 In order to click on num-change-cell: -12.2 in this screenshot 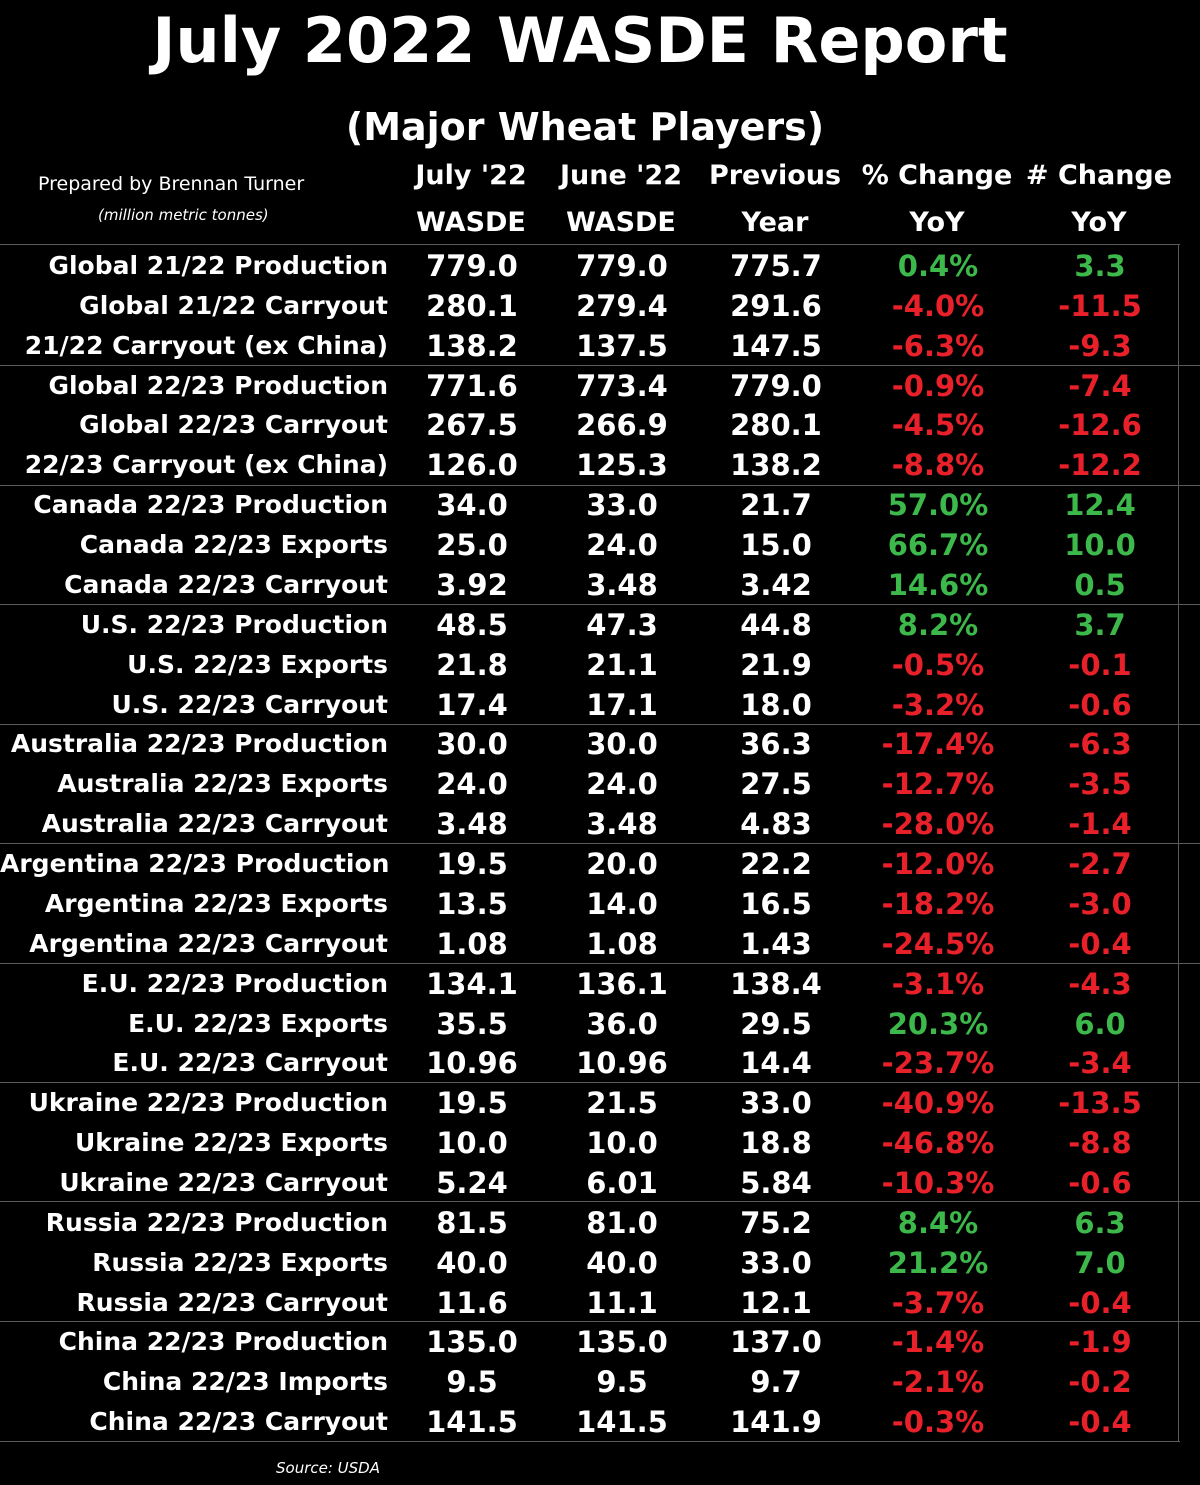, I will do `click(1100, 465)`.